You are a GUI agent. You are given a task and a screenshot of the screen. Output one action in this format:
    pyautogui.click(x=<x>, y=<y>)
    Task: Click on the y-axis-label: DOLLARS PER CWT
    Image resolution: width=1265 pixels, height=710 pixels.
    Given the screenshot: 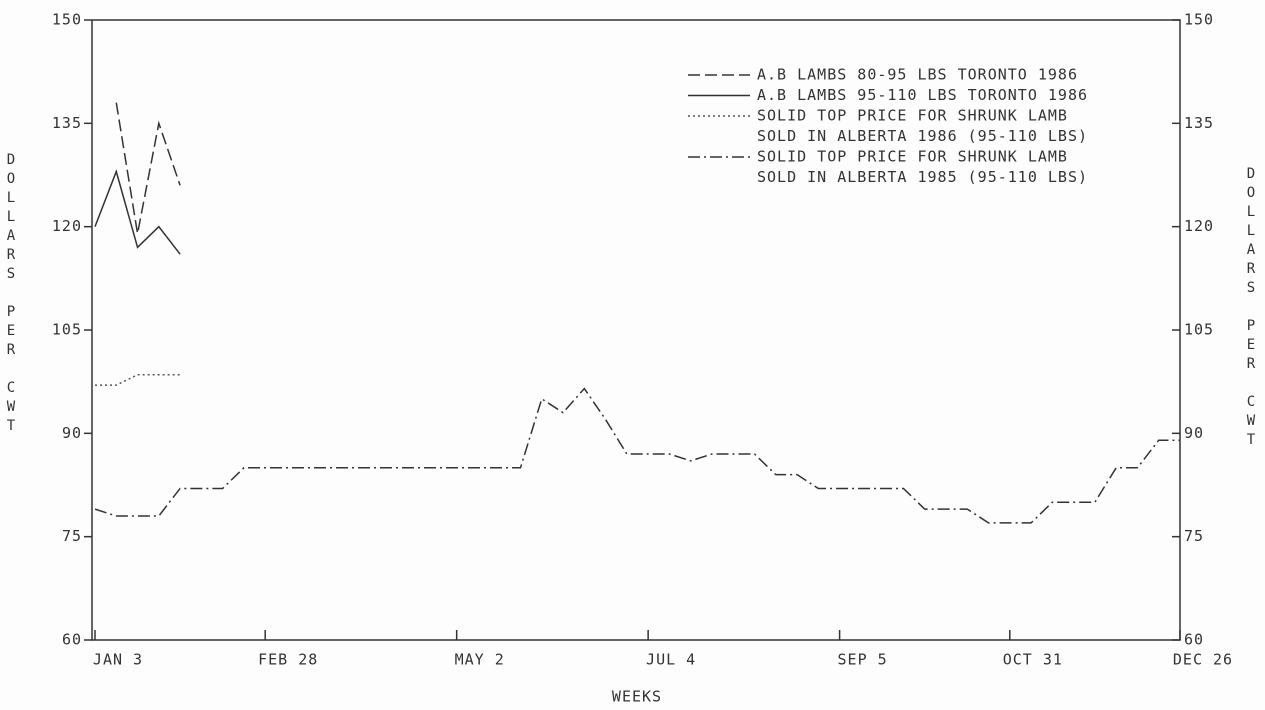 What is the action you would take?
    pyautogui.click(x=11, y=294)
    